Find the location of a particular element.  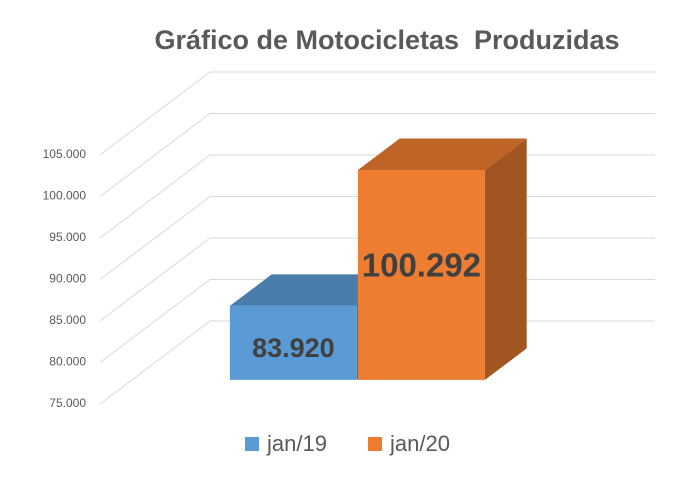

chart-title: Gráfico de Motocicletas Produzidas is located at coordinates (386, 40).